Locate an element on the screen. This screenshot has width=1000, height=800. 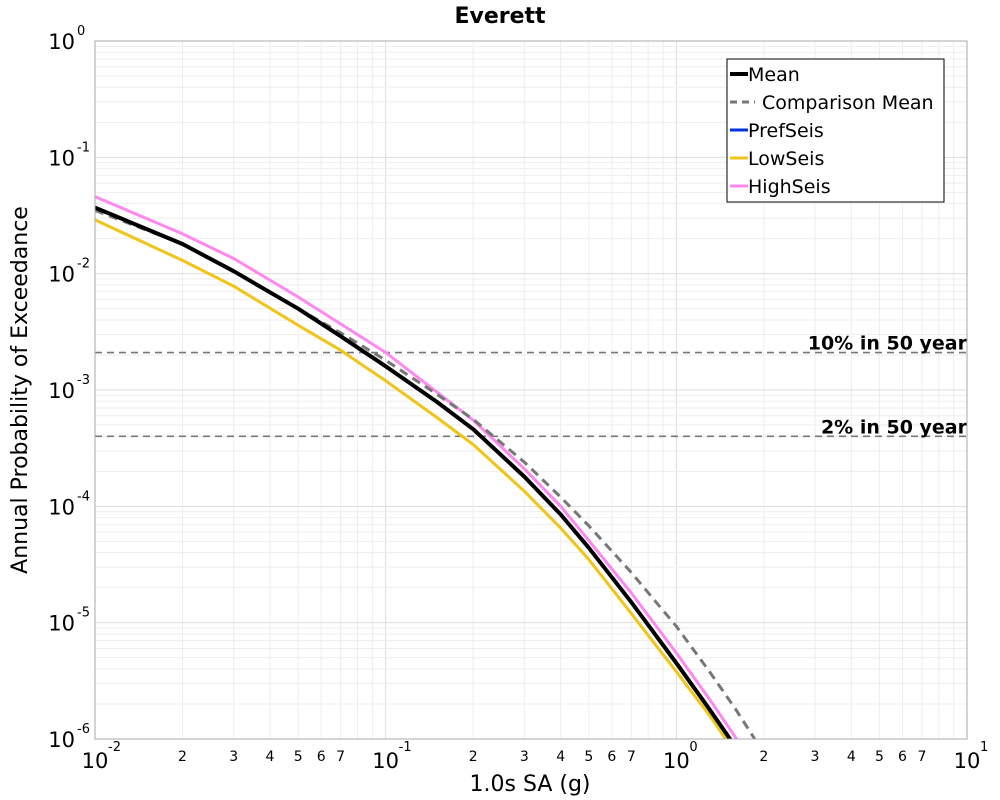
legend-label: PrefSeis is located at coordinates (786, 131).